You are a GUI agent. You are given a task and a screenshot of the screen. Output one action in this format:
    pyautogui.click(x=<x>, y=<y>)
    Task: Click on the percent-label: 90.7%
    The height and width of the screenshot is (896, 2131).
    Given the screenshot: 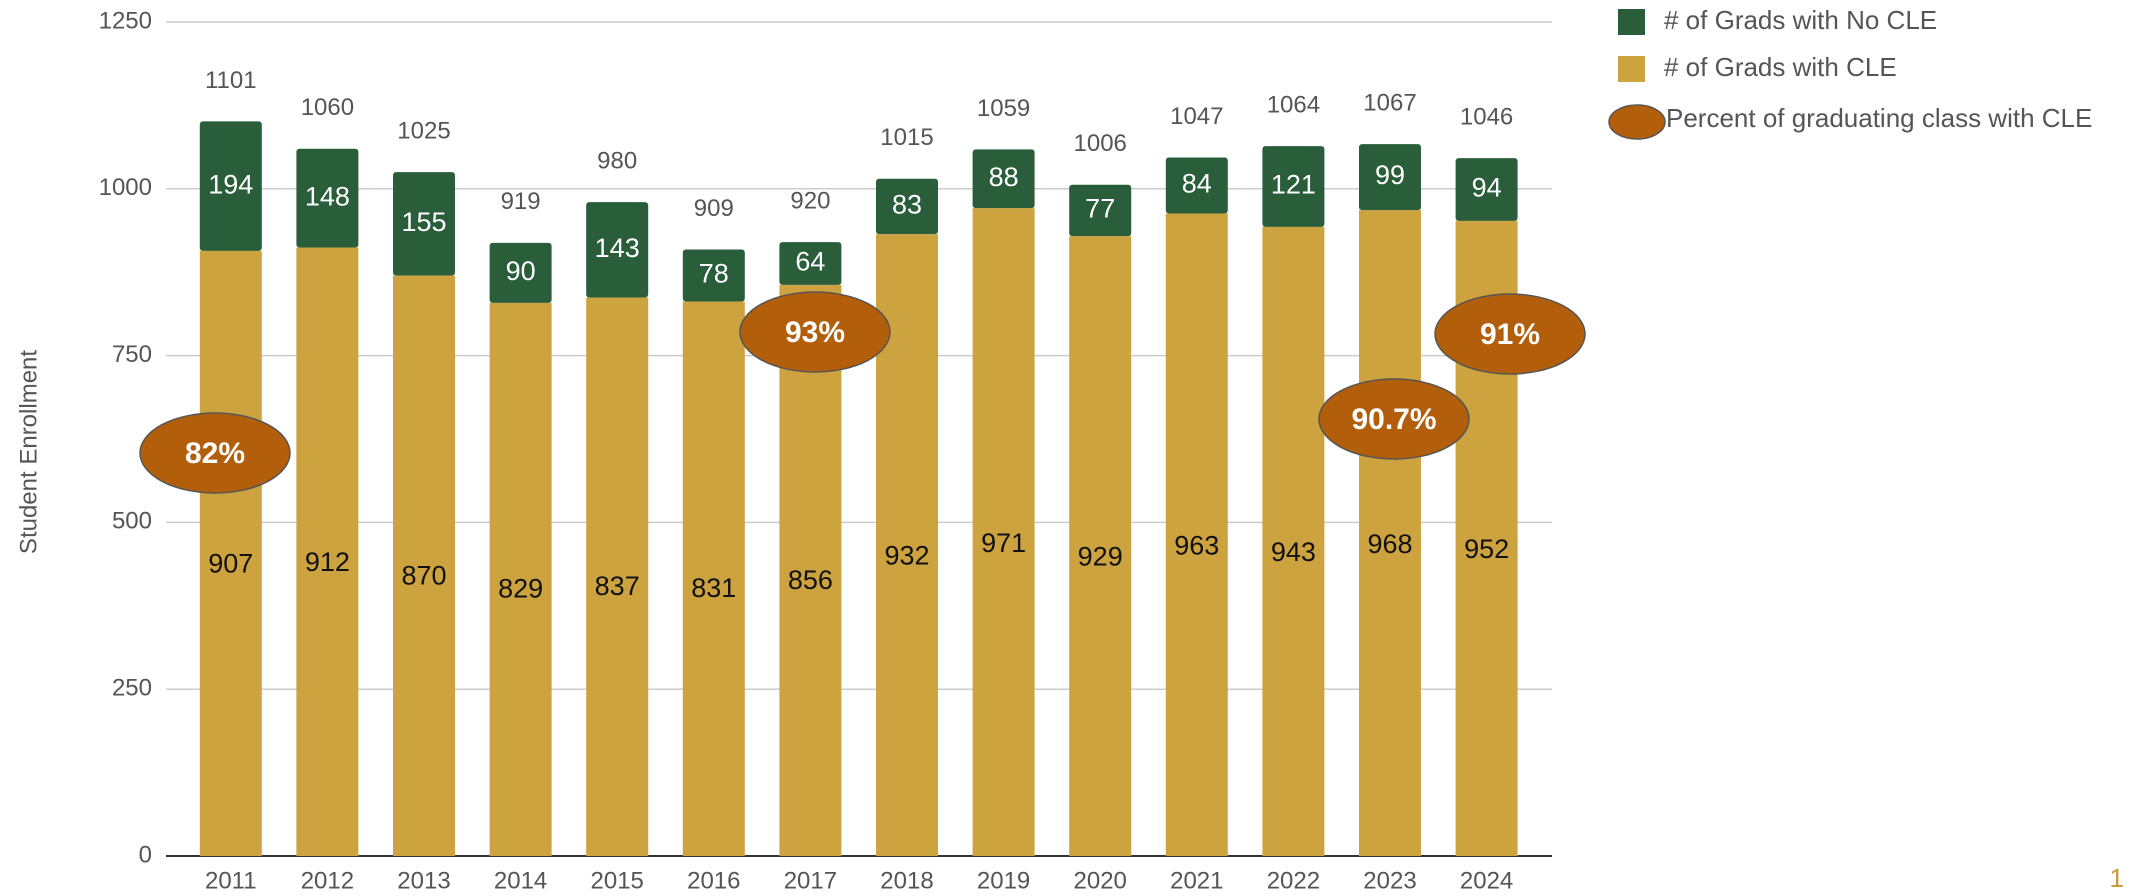 What is the action you would take?
    pyautogui.click(x=1393, y=419)
    